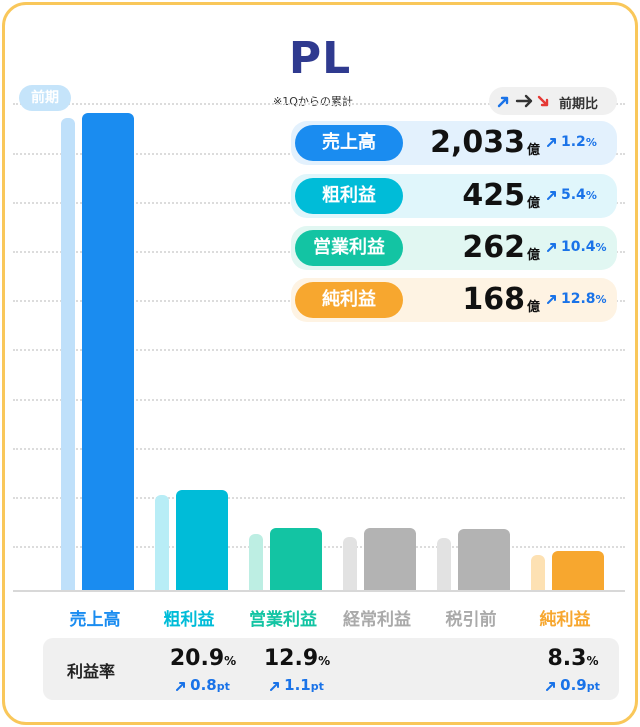 This screenshot has height=727, width=640. Describe the element at coordinates (493, 195) in the screenshot. I see `summary-value: 425` at that location.